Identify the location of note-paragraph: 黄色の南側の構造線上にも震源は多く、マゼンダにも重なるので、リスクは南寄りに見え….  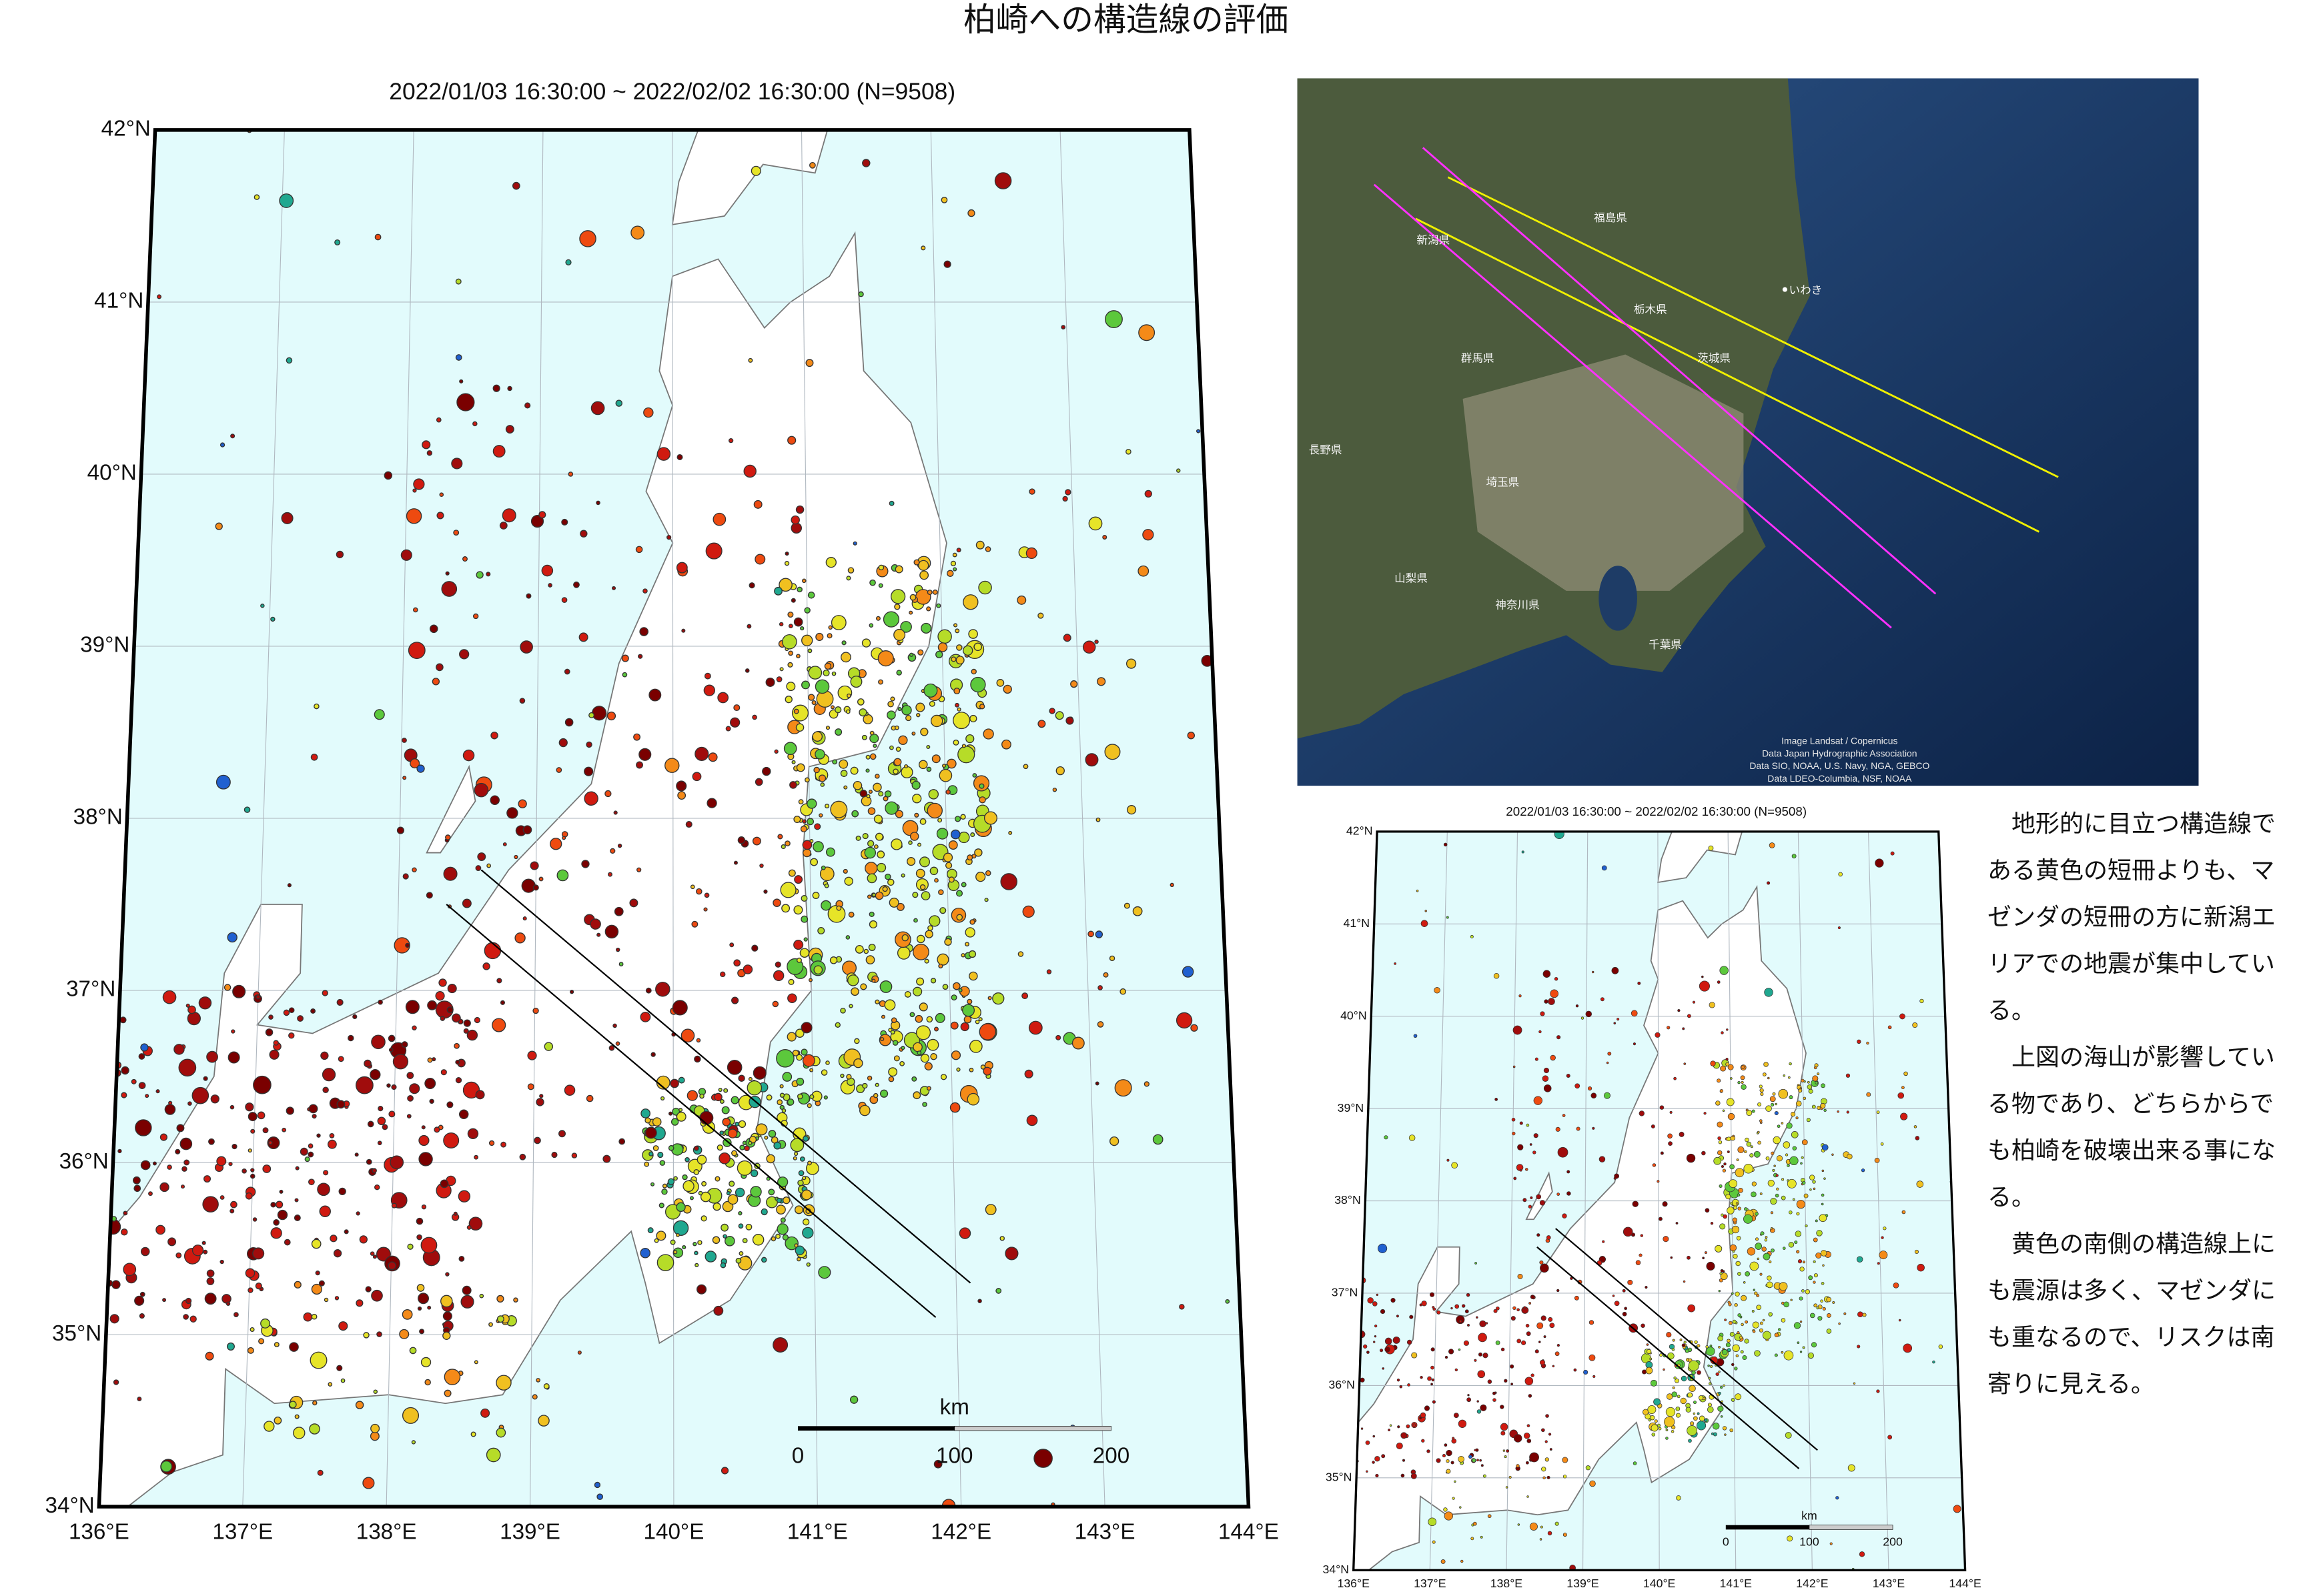
(2131, 1314).